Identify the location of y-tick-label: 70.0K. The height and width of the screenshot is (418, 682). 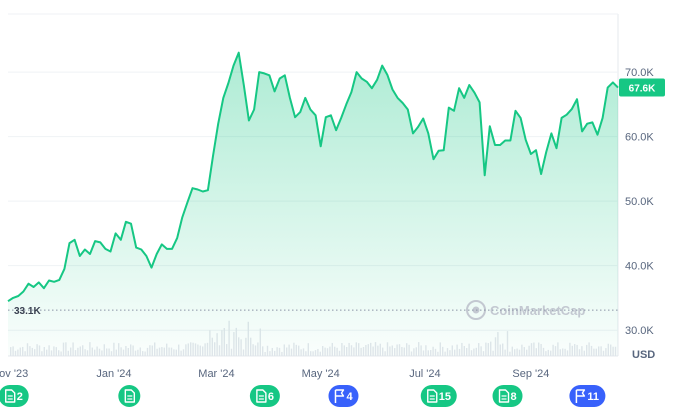
(639, 73).